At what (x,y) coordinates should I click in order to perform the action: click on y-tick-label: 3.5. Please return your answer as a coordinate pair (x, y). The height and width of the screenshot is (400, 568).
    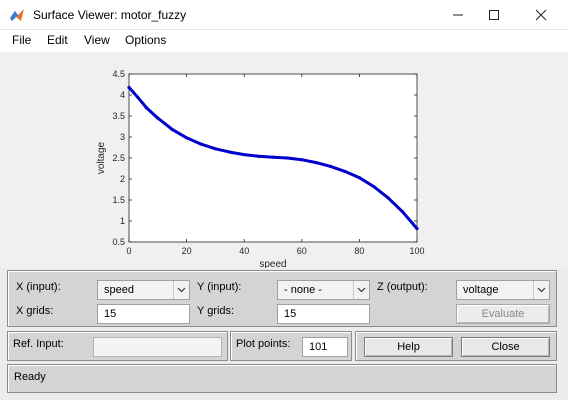
    Looking at the image, I should click on (118, 116).